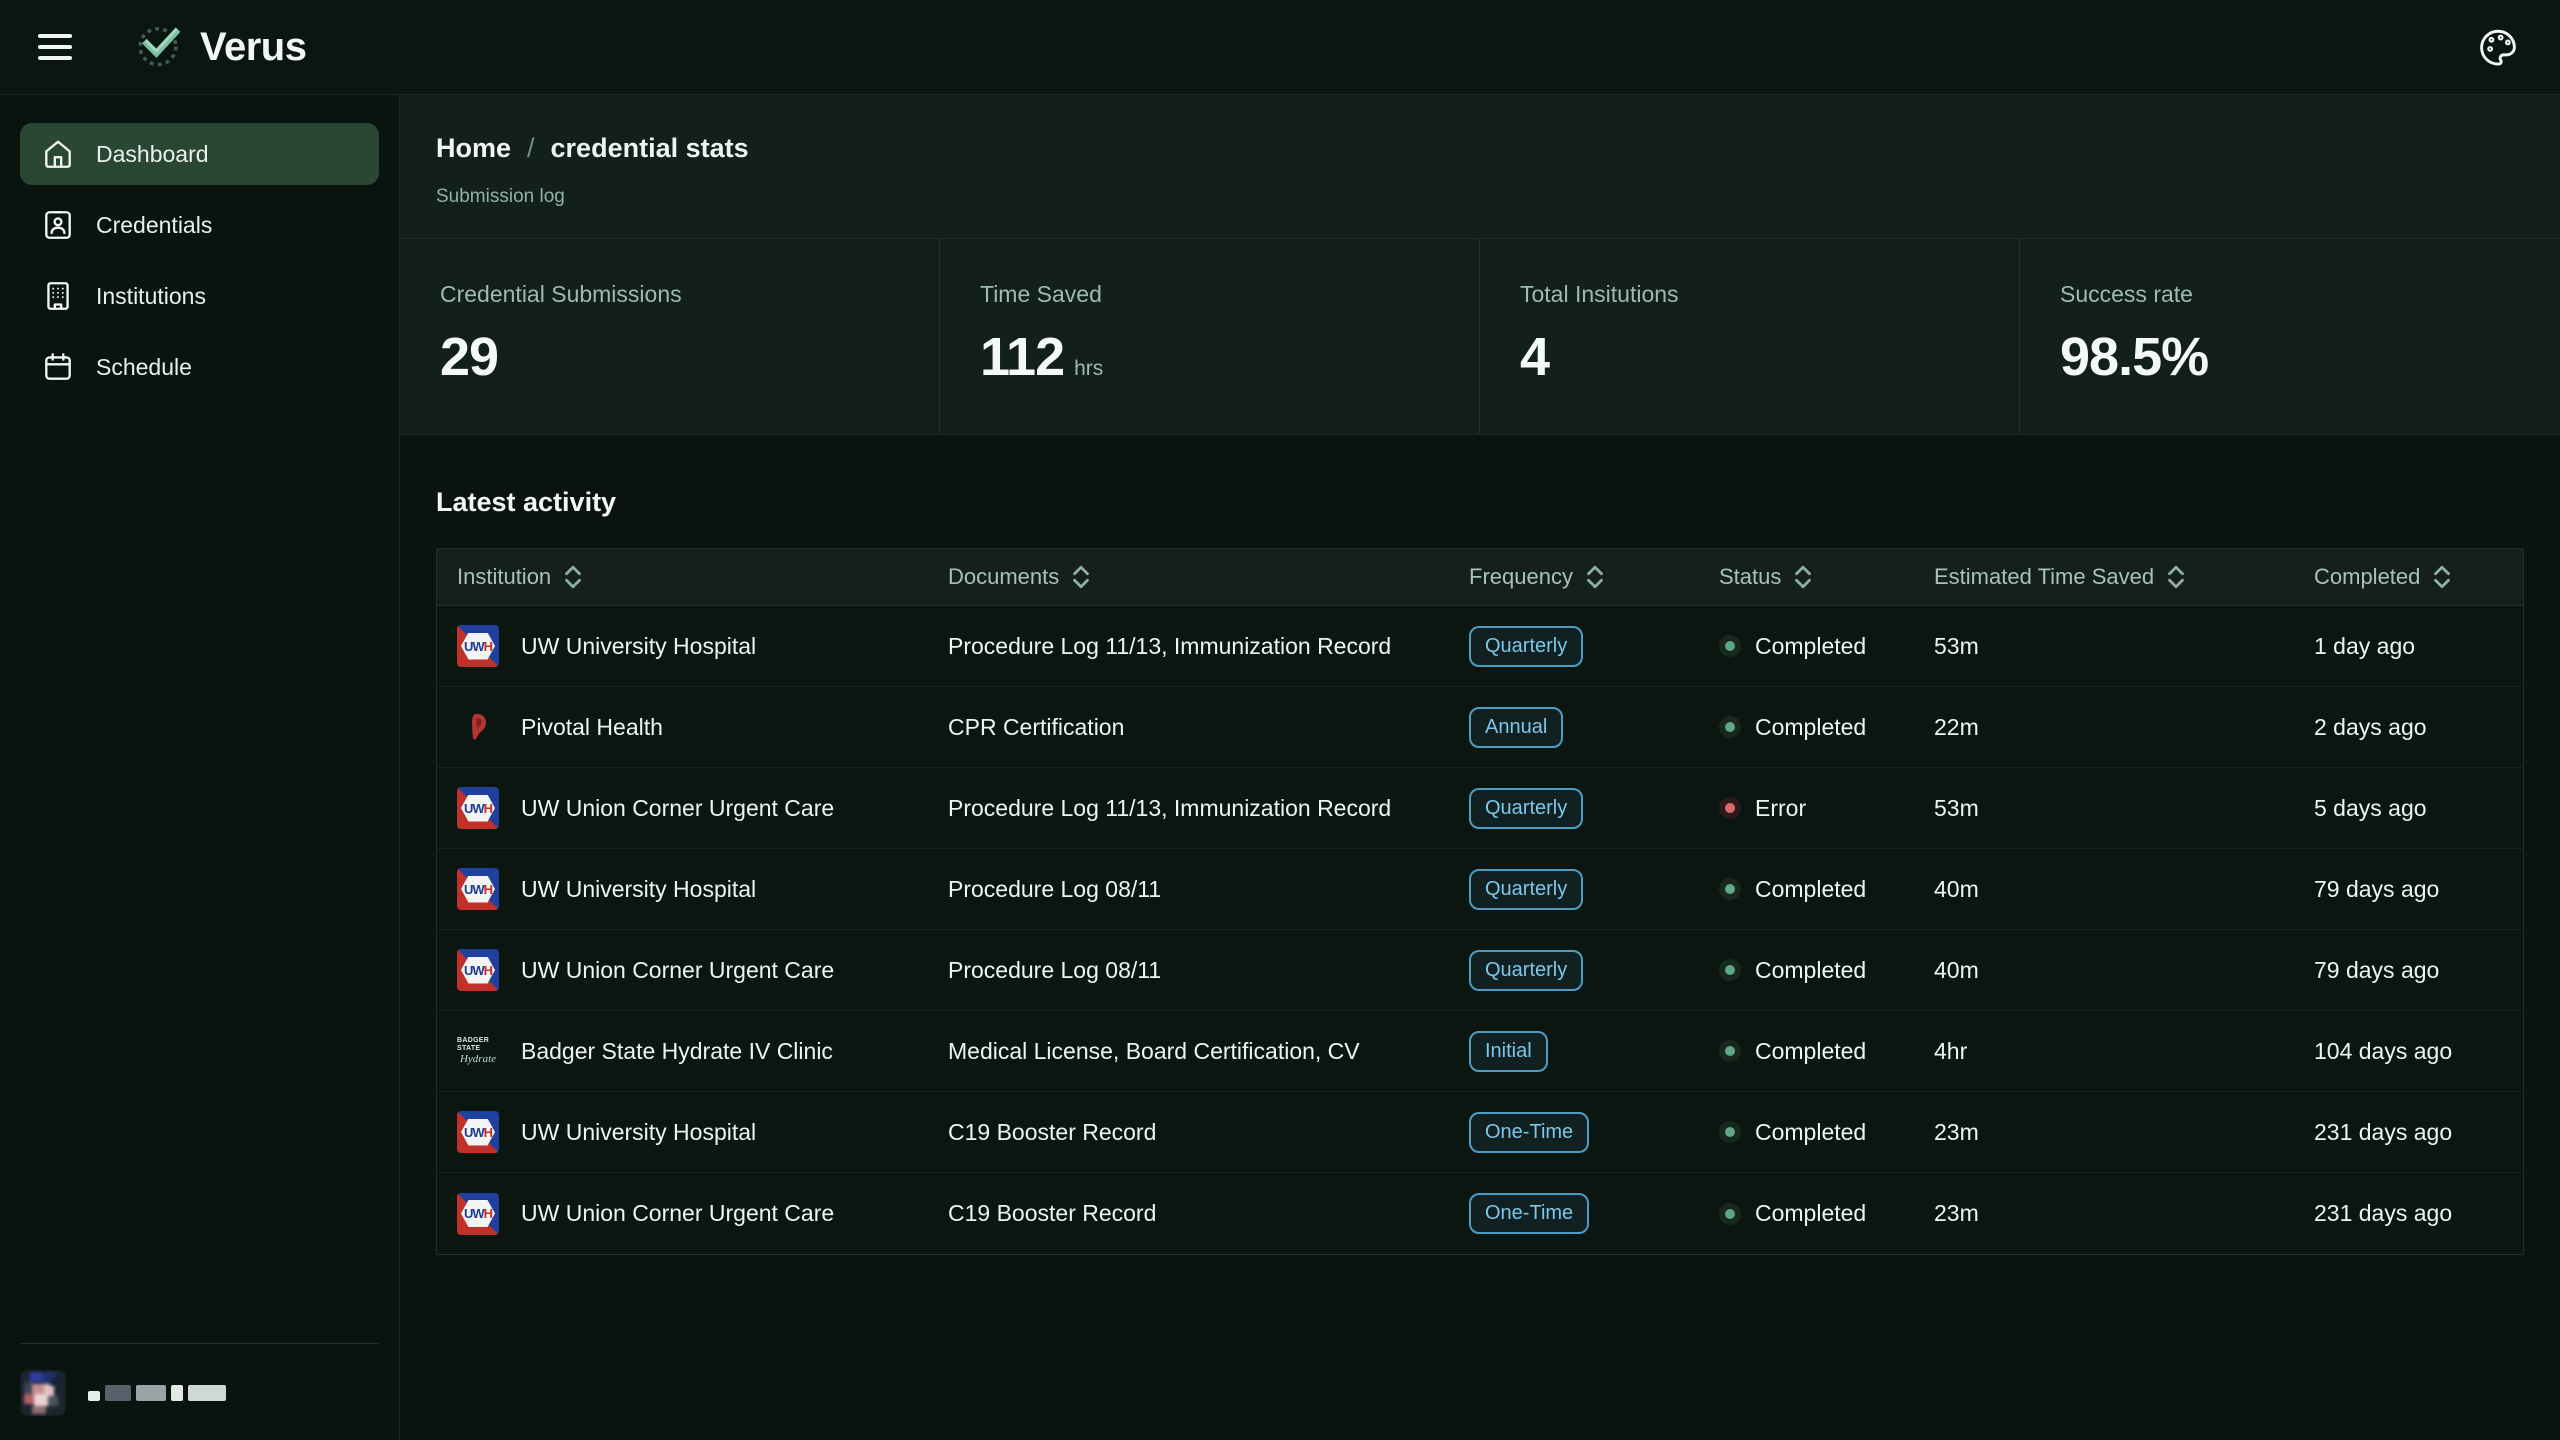 This screenshot has width=2560, height=1440. Describe the element at coordinates (154, 224) in the screenshot. I see `sidebar-item-label: Credentials` at that location.